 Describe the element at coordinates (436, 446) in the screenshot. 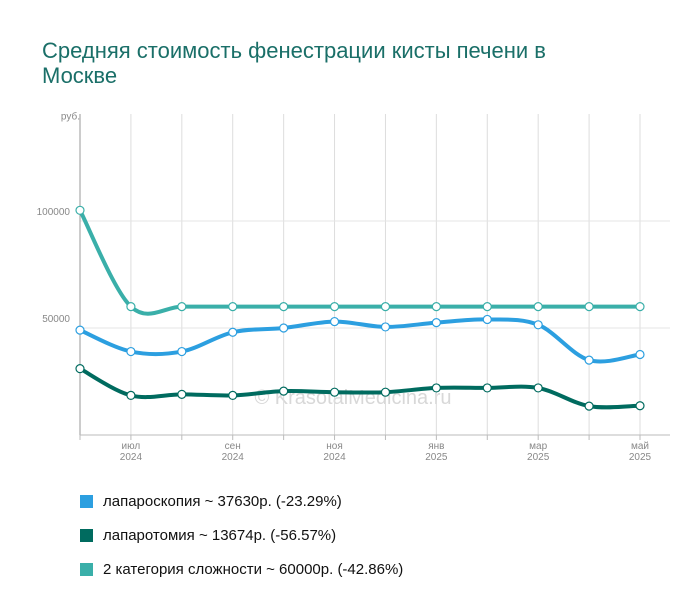

I see `x-tick-label: янв` at that location.